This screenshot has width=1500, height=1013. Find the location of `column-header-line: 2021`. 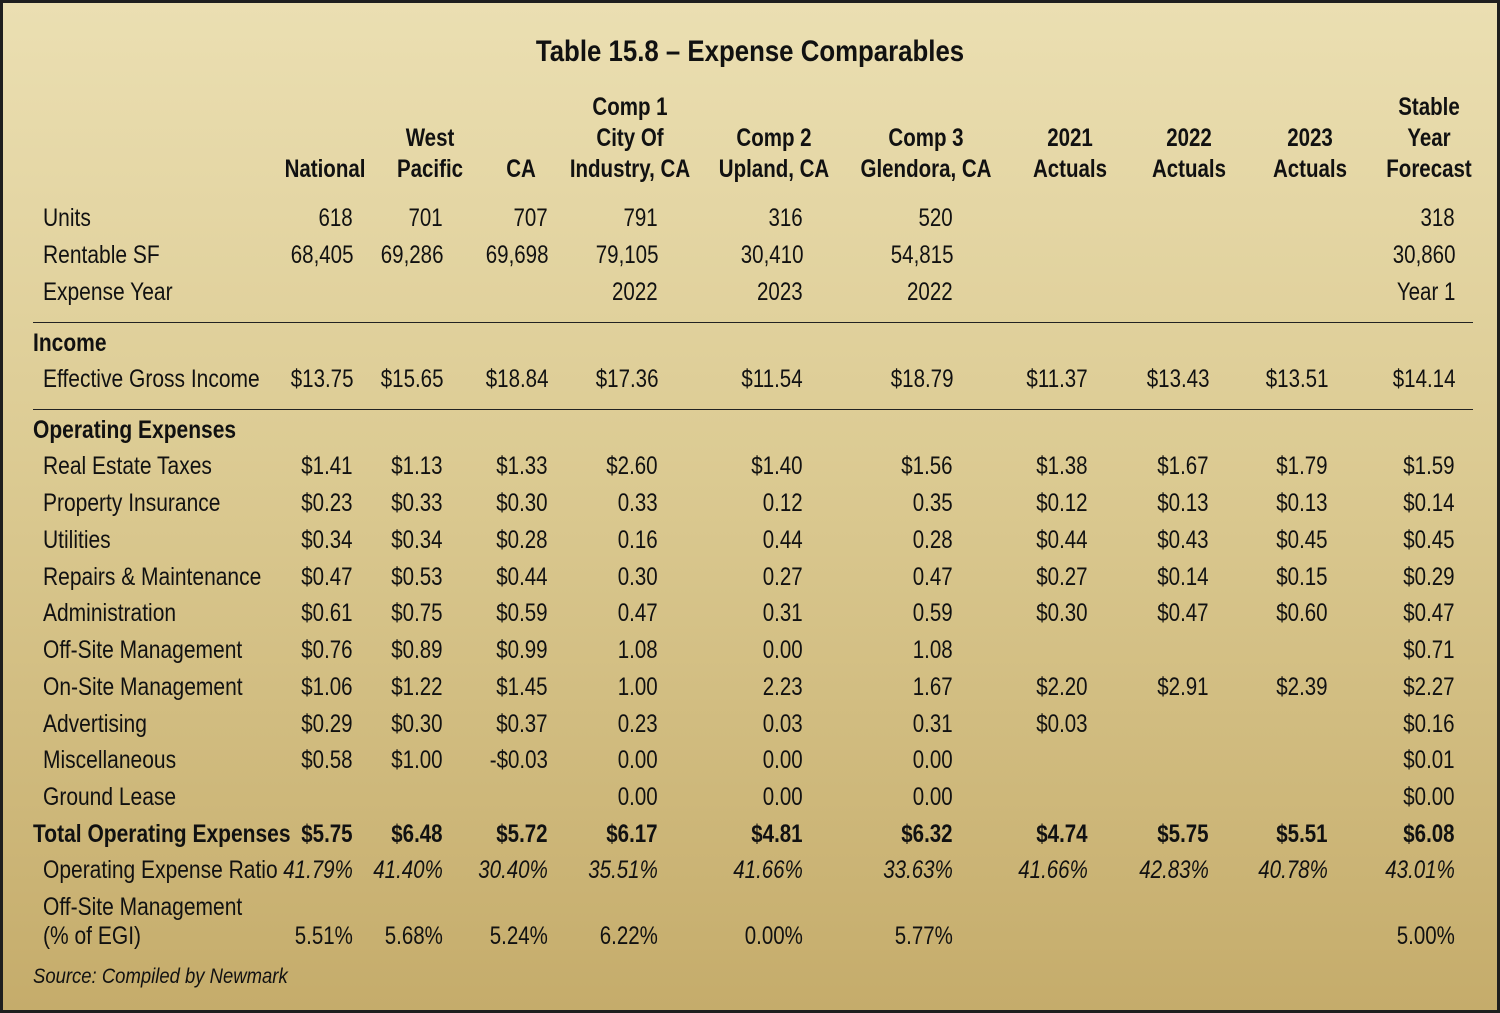

column-header-line: 2021 is located at coordinates (1070, 138).